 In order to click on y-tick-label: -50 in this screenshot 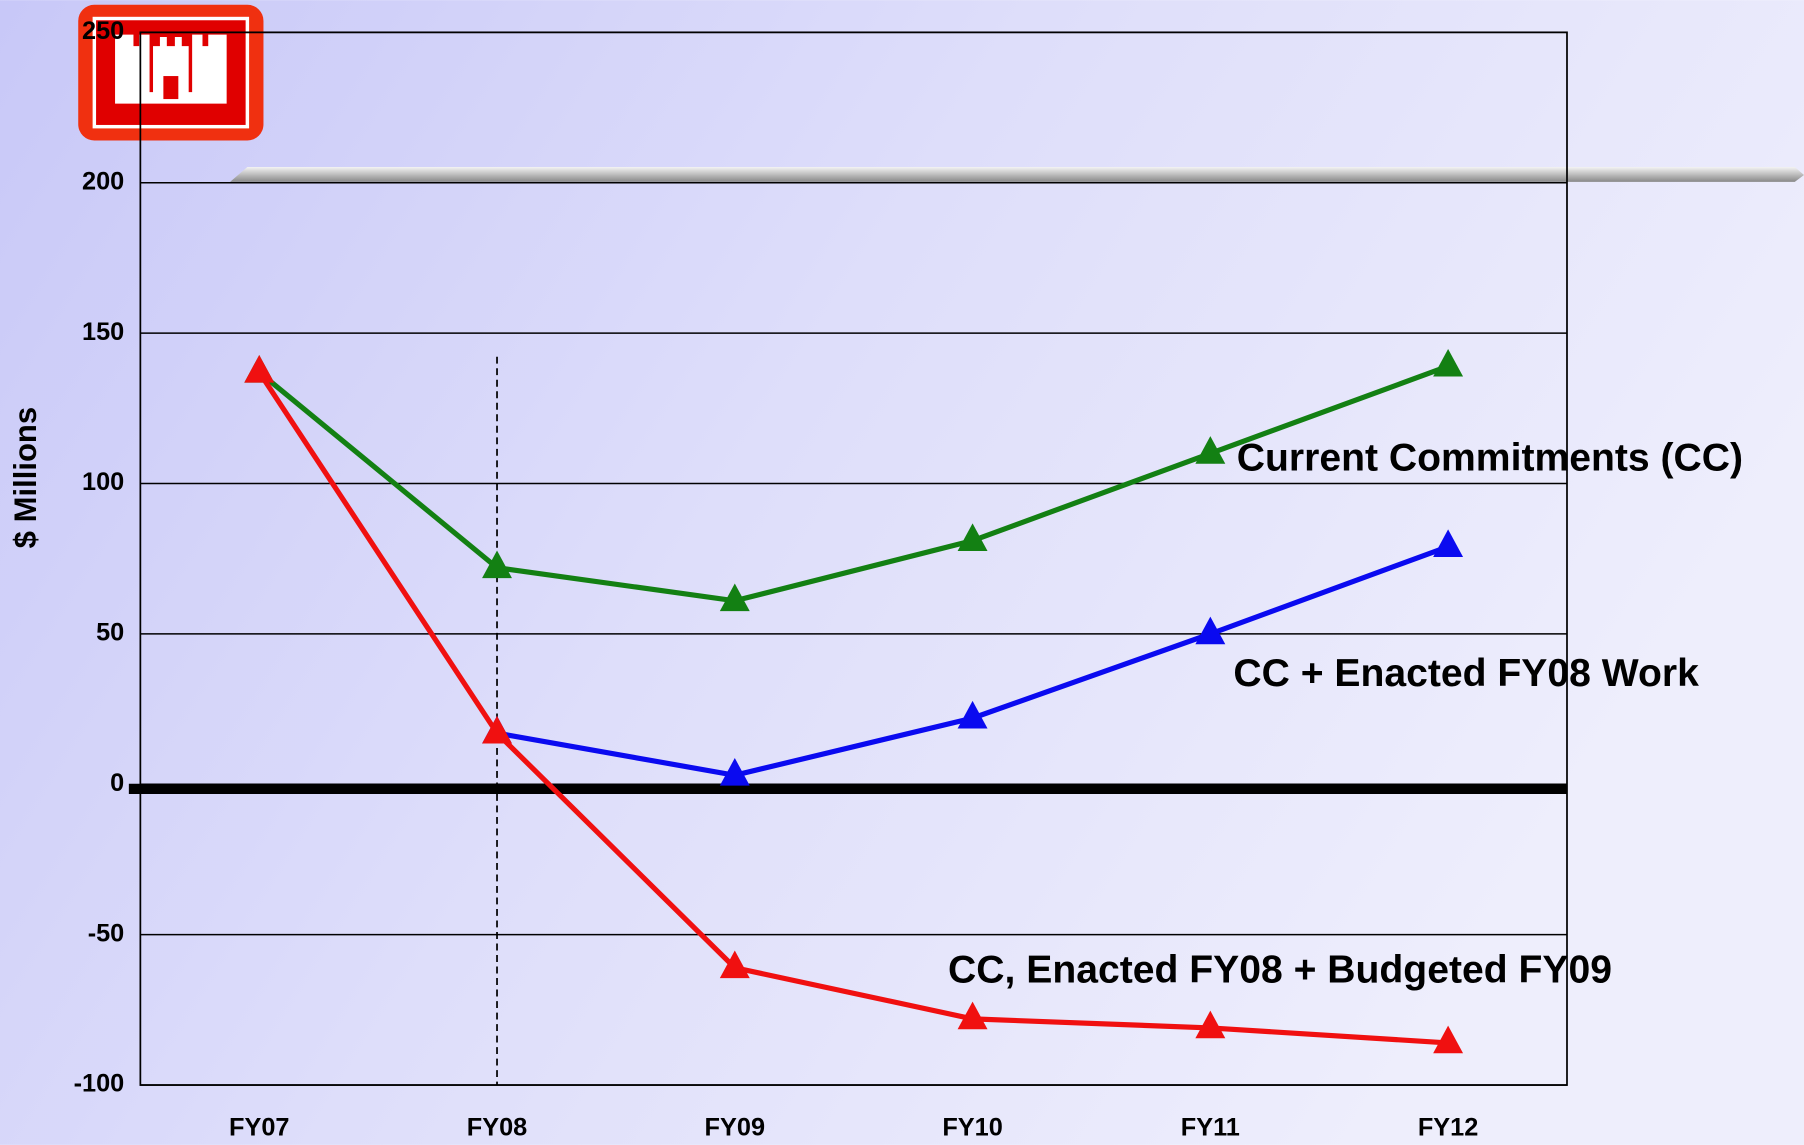, I will do `click(106, 933)`.